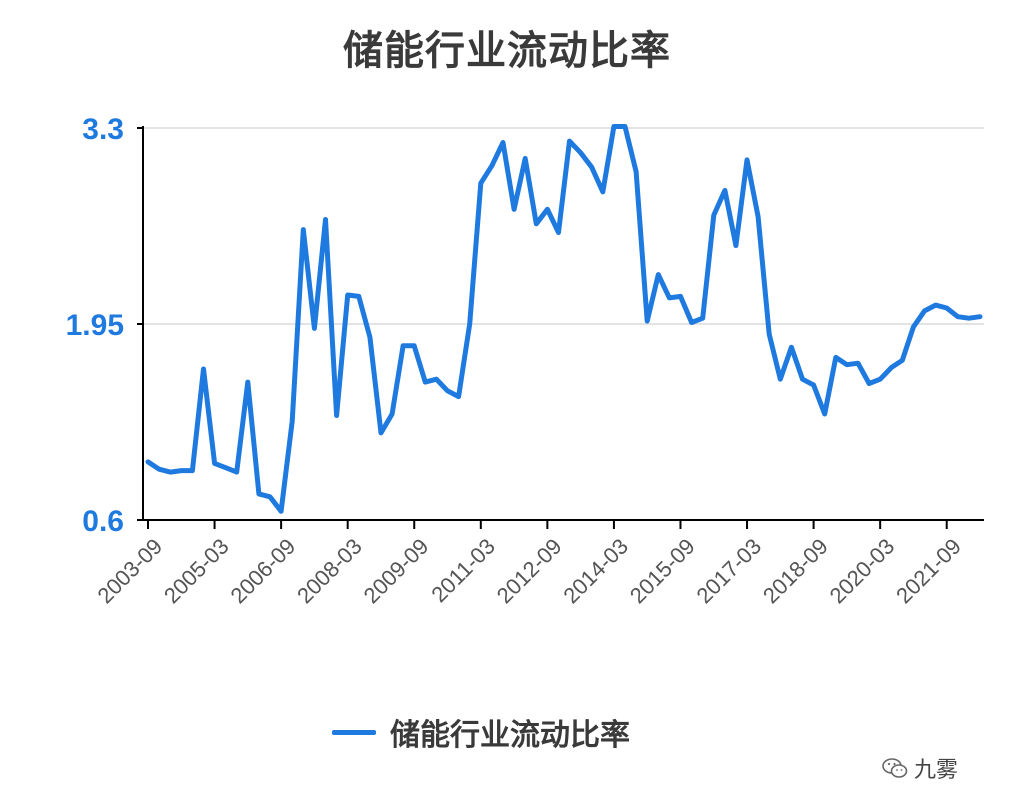  What do you see at coordinates (463, 571) in the screenshot?
I see `x-tick-label: 2011-03` at bounding box center [463, 571].